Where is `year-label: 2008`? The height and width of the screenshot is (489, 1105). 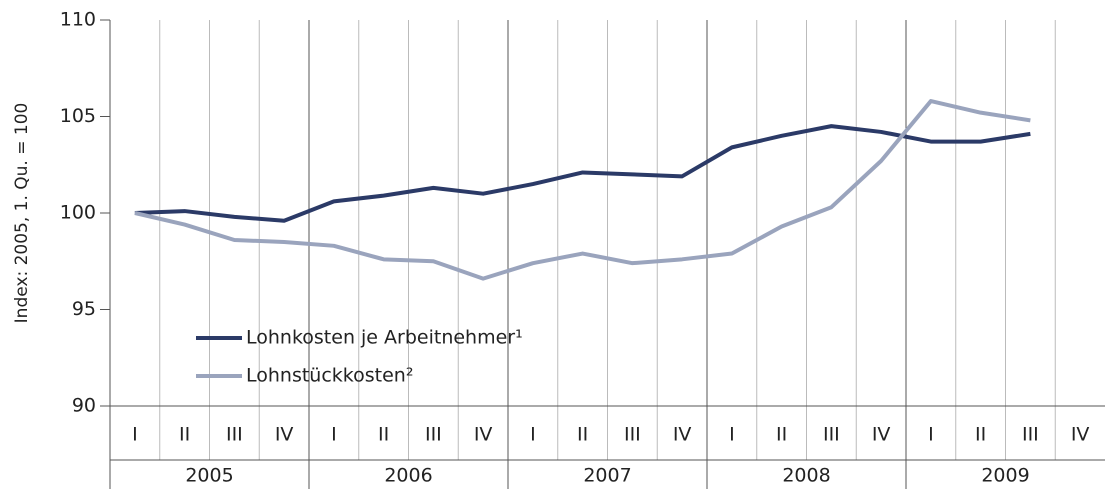 year-label: 2008 is located at coordinates (806, 476).